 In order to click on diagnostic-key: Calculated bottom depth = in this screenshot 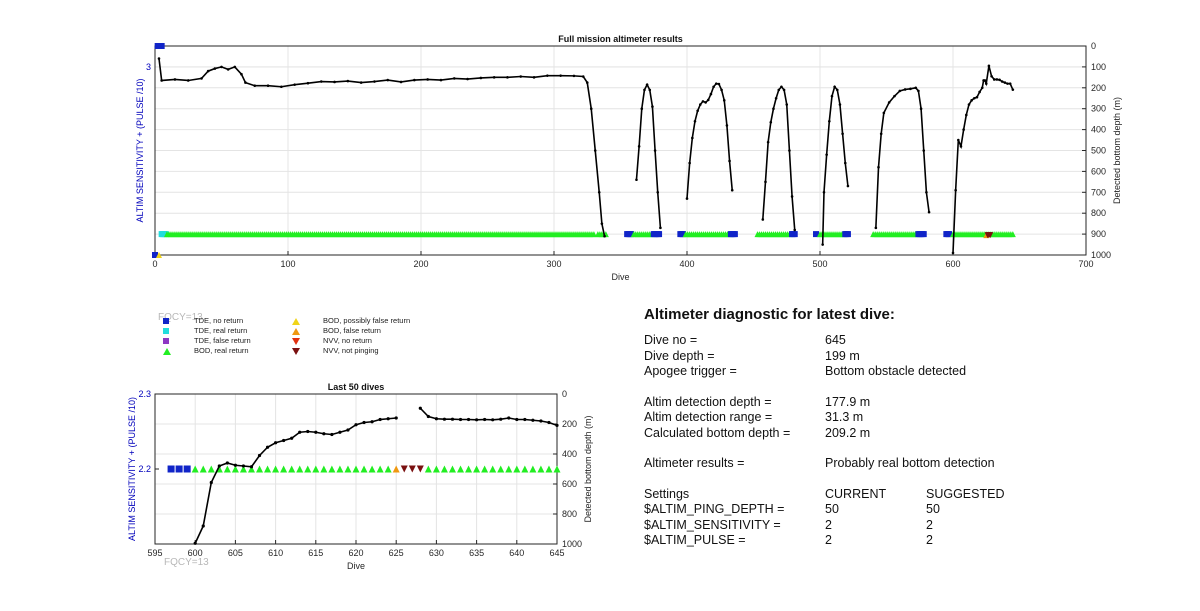, I will do `click(717, 432)`.